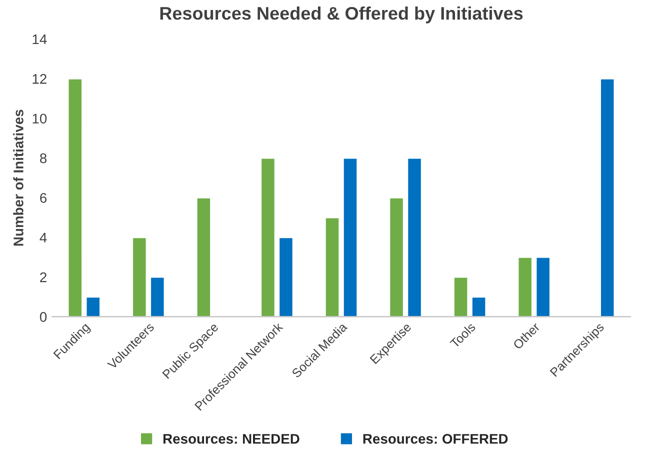 The width and height of the screenshot is (650, 459). What do you see at coordinates (43, 158) in the screenshot?
I see `y-tick-label: 8` at bounding box center [43, 158].